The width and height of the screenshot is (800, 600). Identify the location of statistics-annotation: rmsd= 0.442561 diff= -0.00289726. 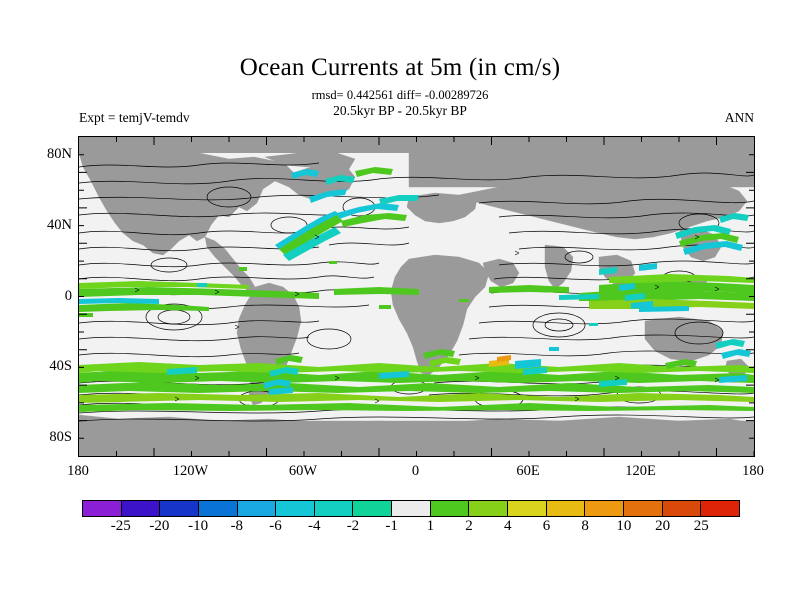
(400, 95).